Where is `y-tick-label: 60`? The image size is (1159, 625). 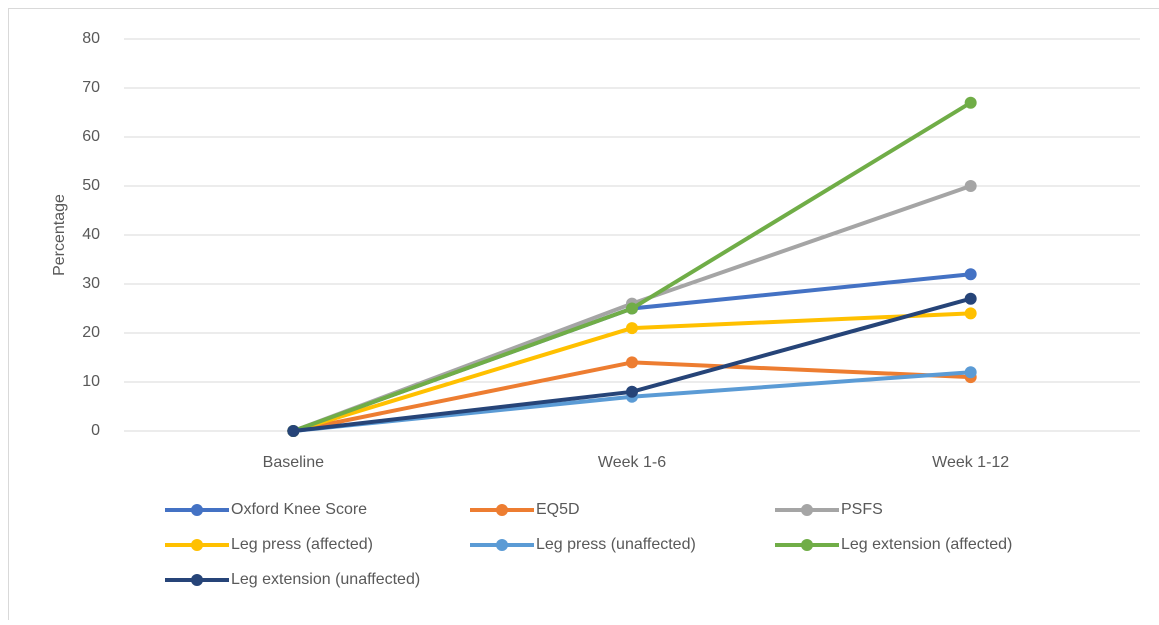 y-tick-label: 60 is located at coordinates (91, 136).